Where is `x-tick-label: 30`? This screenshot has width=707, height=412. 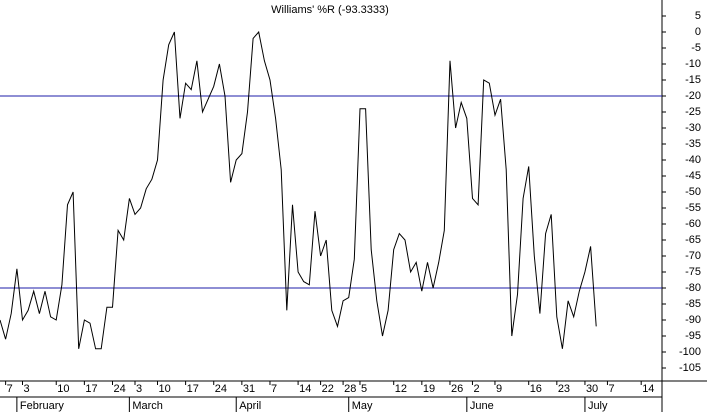
x-tick-label: 30 is located at coordinates (592, 389).